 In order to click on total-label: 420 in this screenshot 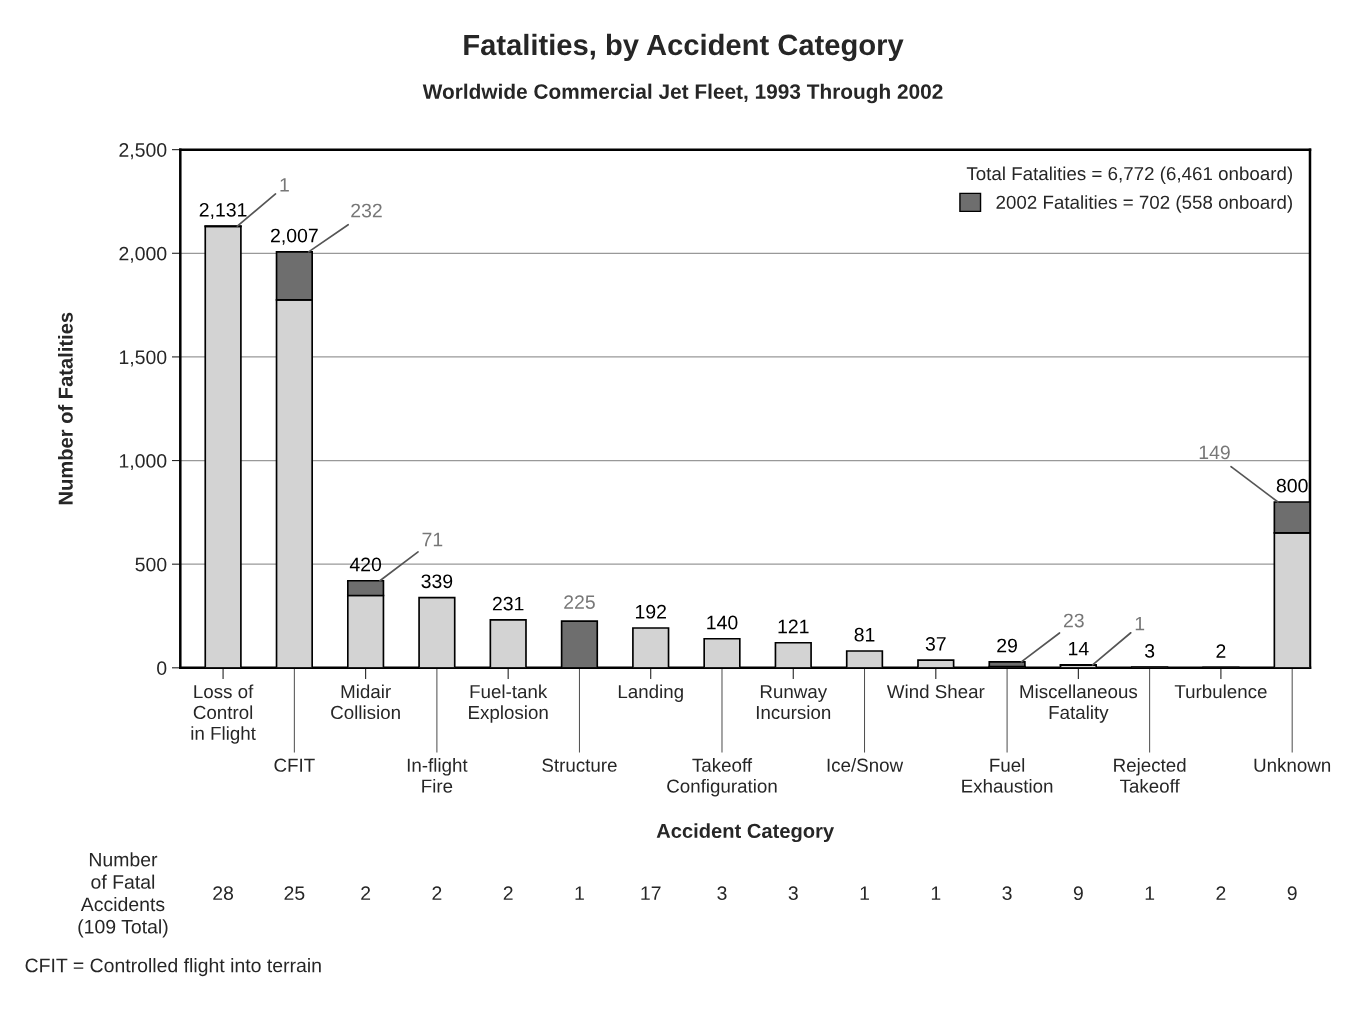, I will do `click(365, 564)`.